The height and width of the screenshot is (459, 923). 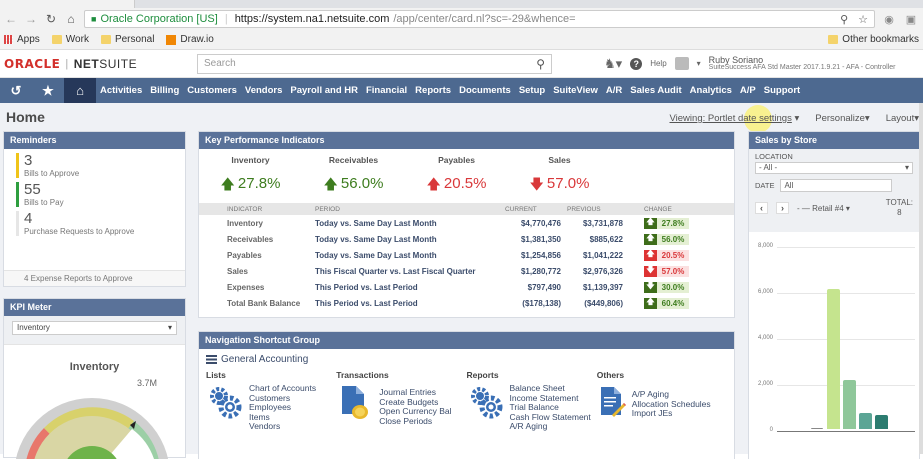 What do you see at coordinates (559, 173) in the screenshot?
I see `kpi-headline: Sales 🡇 57.0%` at bounding box center [559, 173].